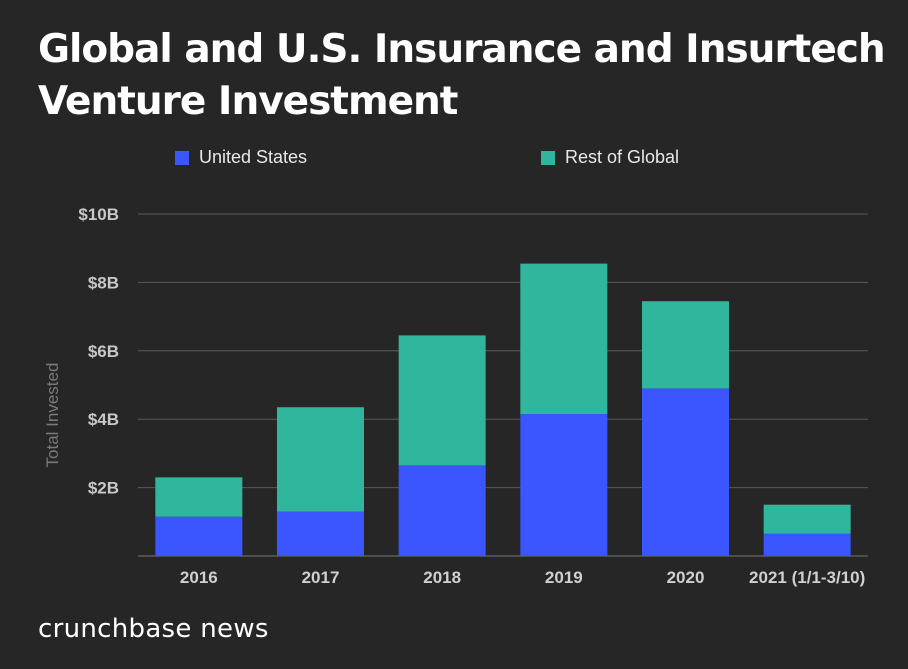  Describe the element at coordinates (807, 519) in the screenshot. I see `bar-rest-of-global-2021` at that location.